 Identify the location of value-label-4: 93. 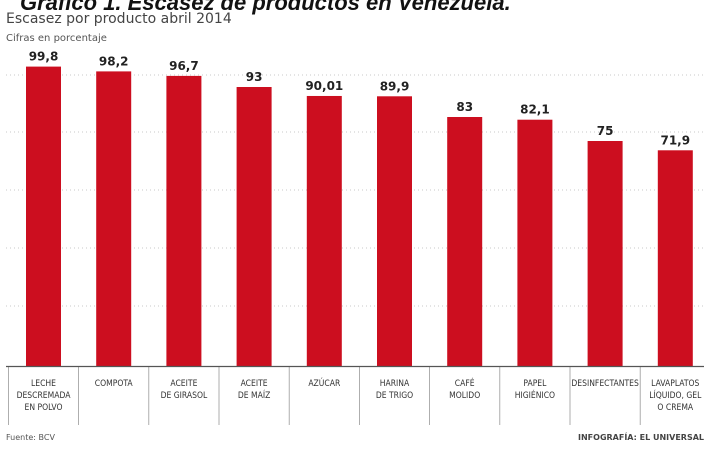
(254, 77).